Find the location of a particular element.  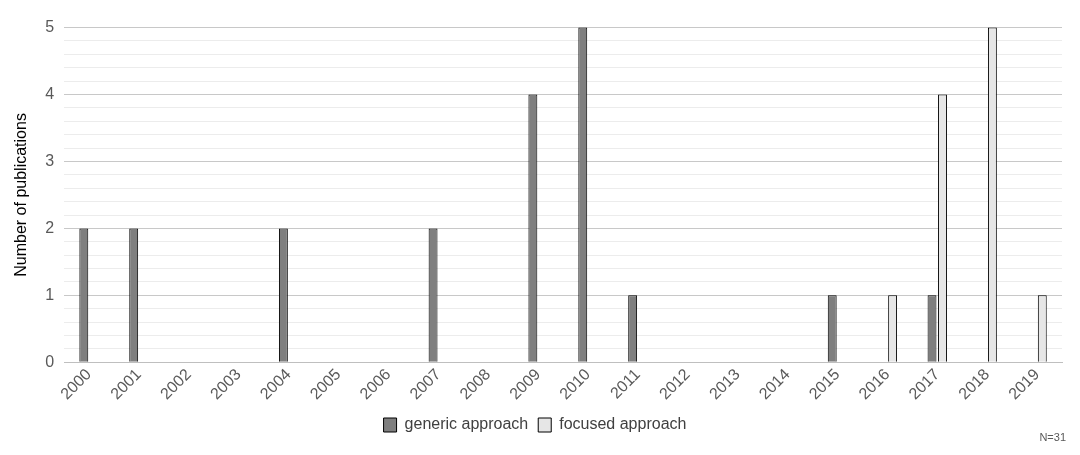

y-tick-label: 4 is located at coordinates (50, 93).